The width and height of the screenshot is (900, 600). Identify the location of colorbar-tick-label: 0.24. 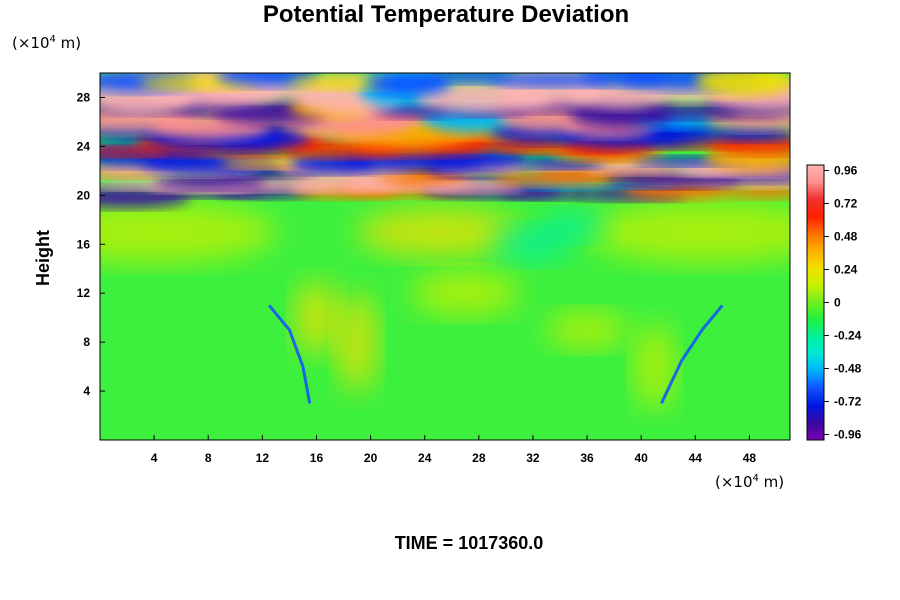
(846, 270).